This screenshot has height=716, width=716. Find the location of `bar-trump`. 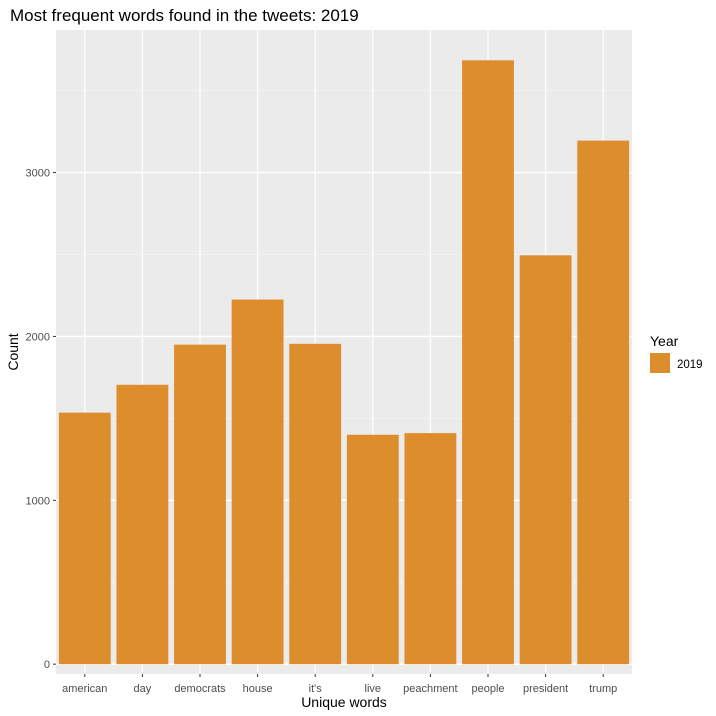

bar-trump is located at coordinates (603, 402).